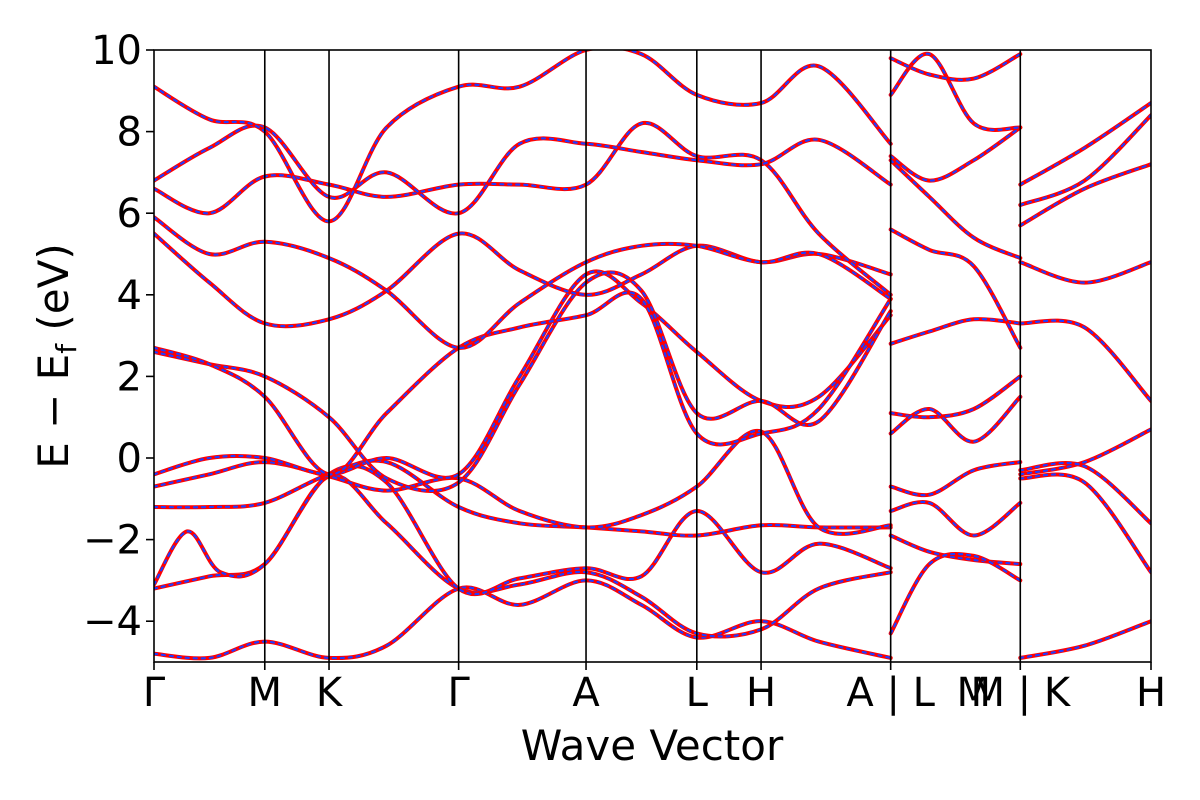 The image size is (1200, 800). Describe the element at coordinates (129, 214) in the screenshot. I see `y-tick-label: 6` at that location.